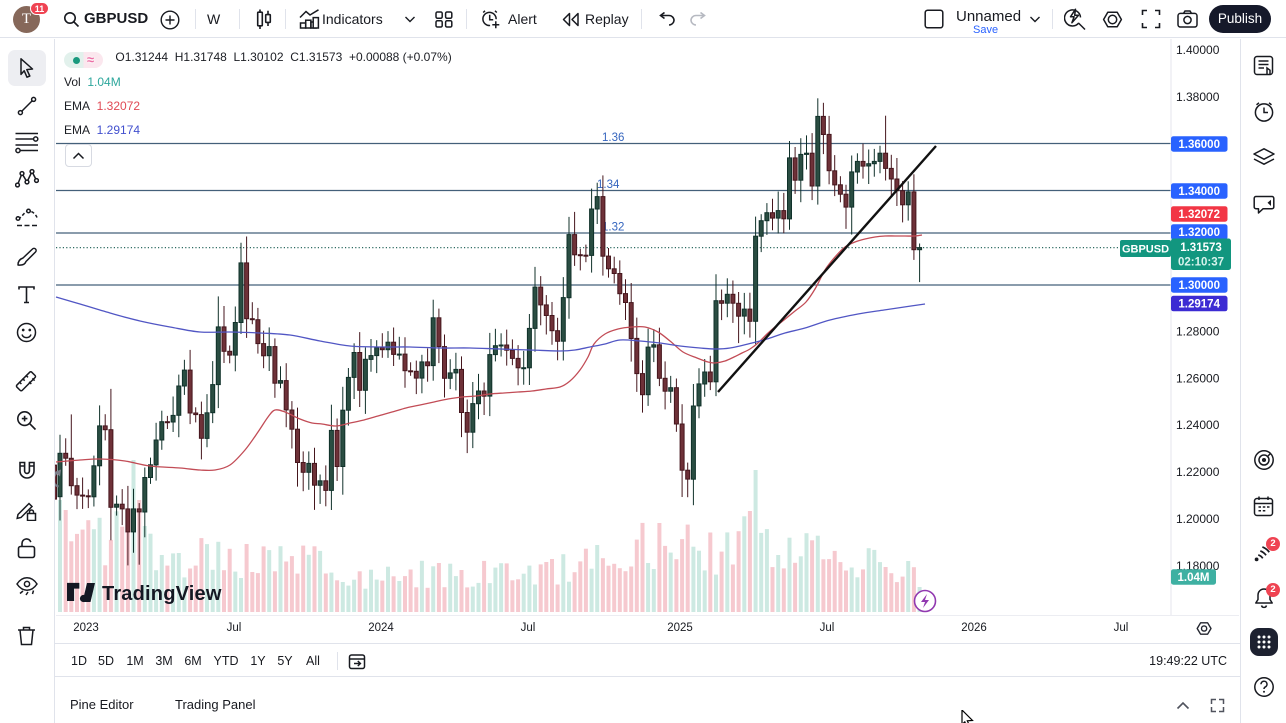 The height and width of the screenshot is (723, 1286). Describe the element at coordinates (1198, 472) in the screenshot. I see `svg-text: 1.22000` at that location.